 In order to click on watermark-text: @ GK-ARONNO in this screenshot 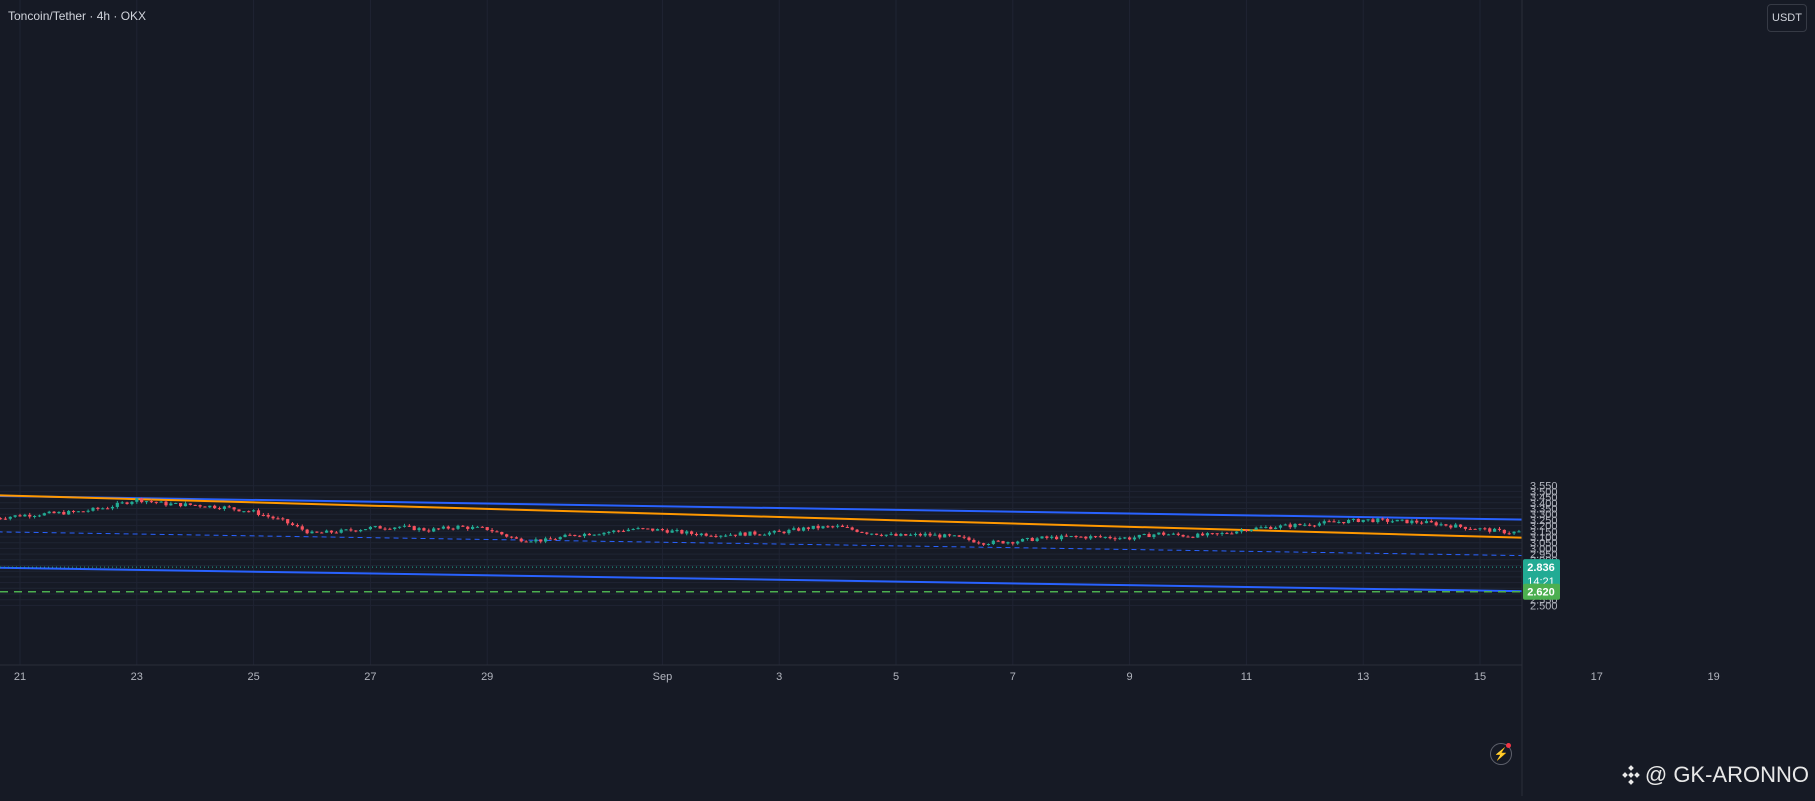, I will do `click(1726, 774)`.